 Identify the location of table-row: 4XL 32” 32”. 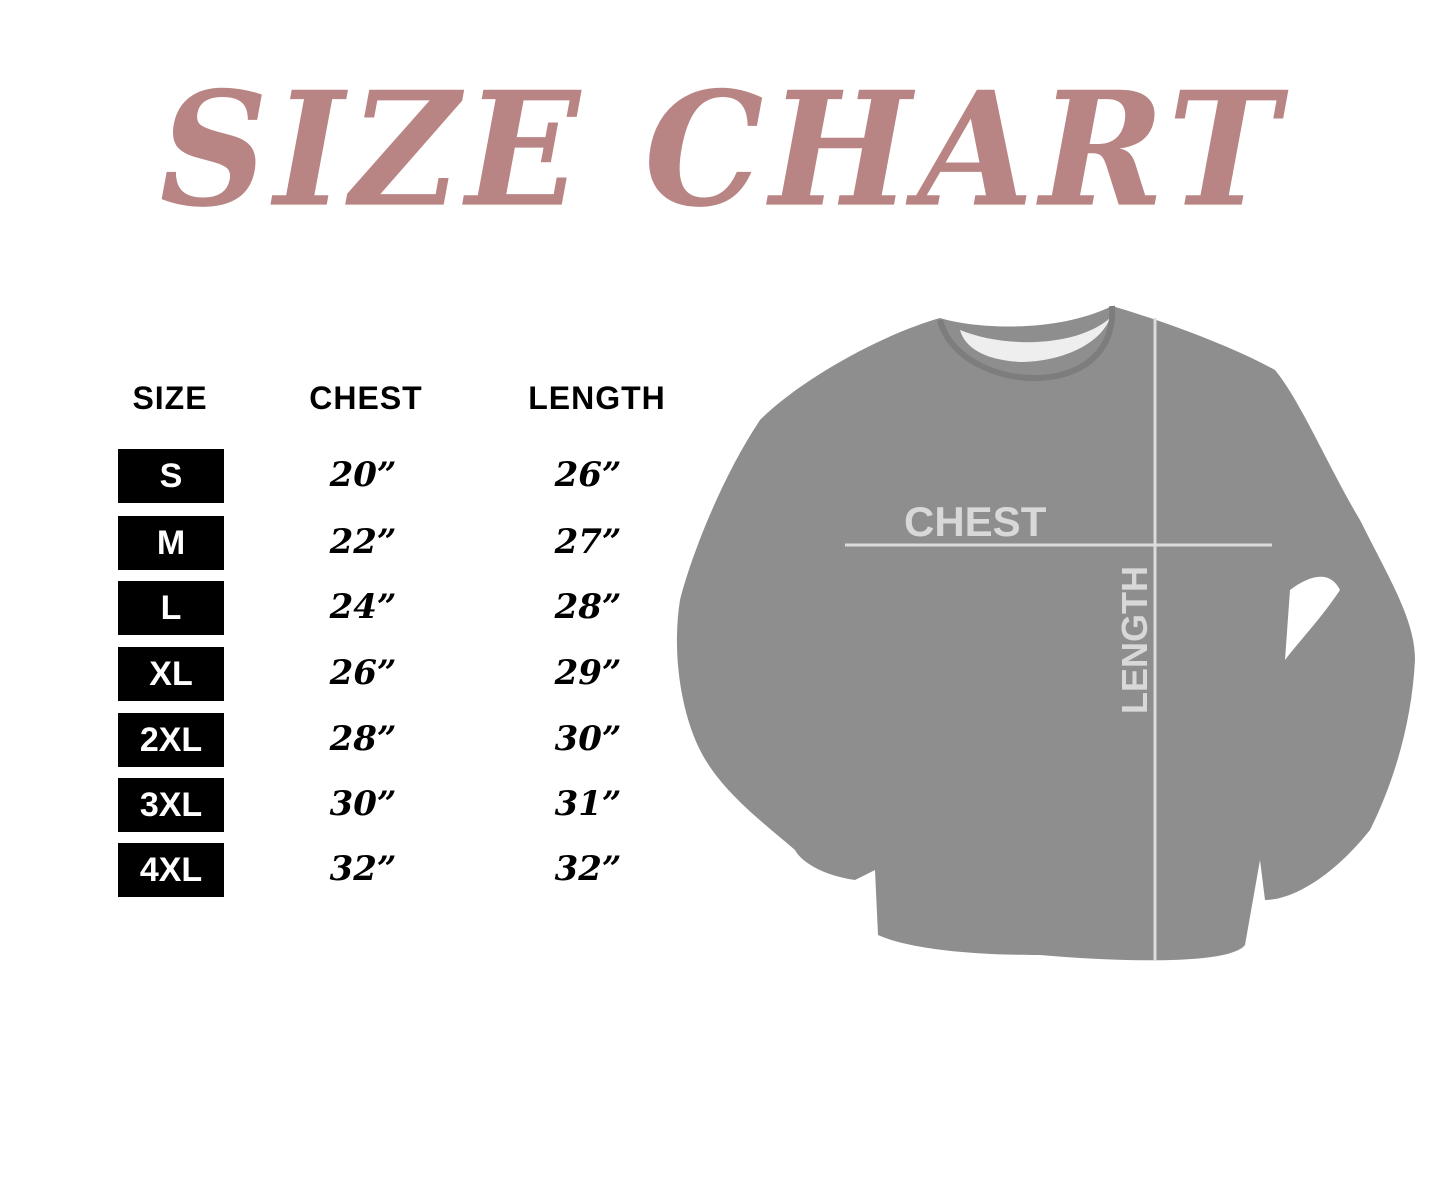
(360, 870).